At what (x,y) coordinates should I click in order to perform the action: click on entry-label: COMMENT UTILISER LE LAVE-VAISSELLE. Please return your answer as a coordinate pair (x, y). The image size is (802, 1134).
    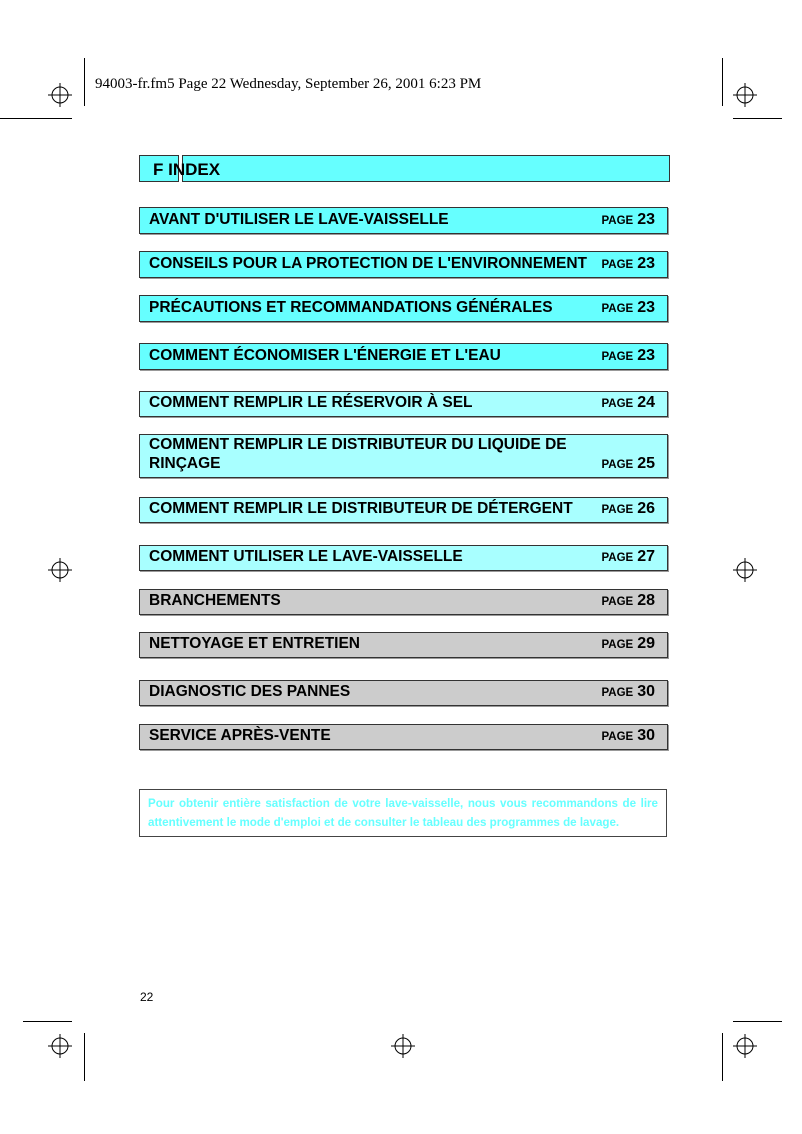
    Looking at the image, I should click on (306, 556).